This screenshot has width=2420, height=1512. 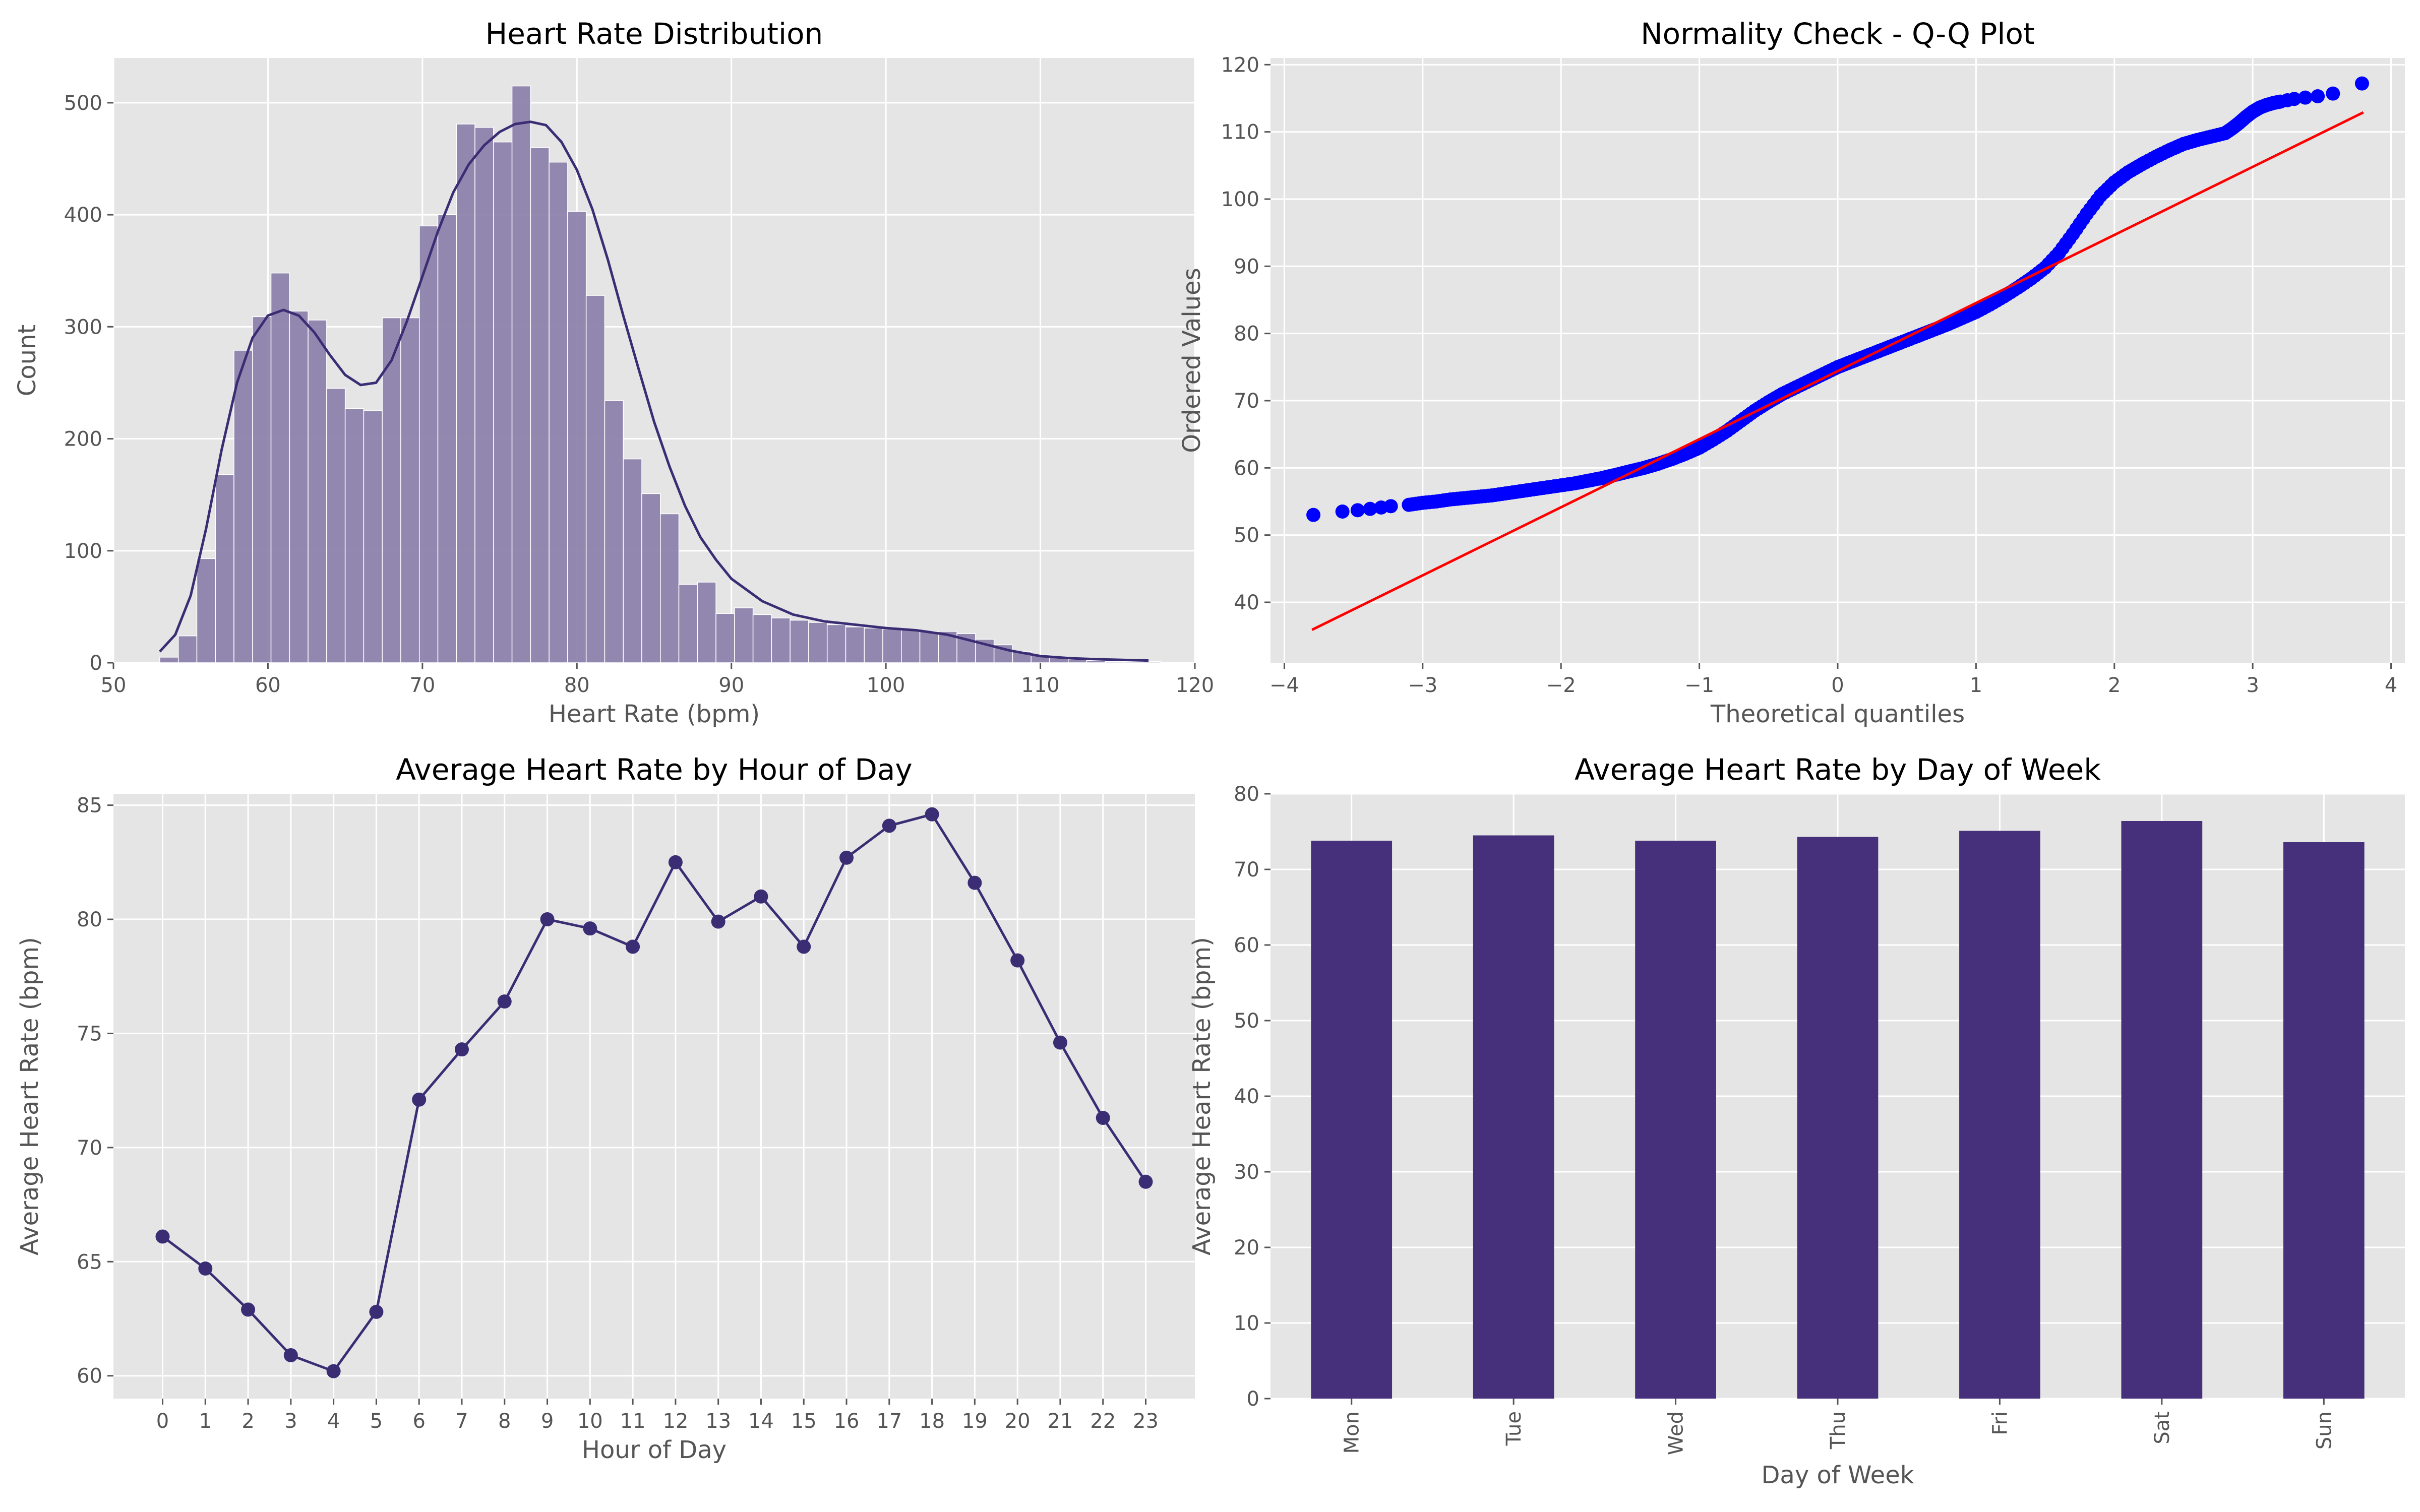 What do you see at coordinates (83, 216) in the screenshot?
I see `y-tick-label: 400` at bounding box center [83, 216].